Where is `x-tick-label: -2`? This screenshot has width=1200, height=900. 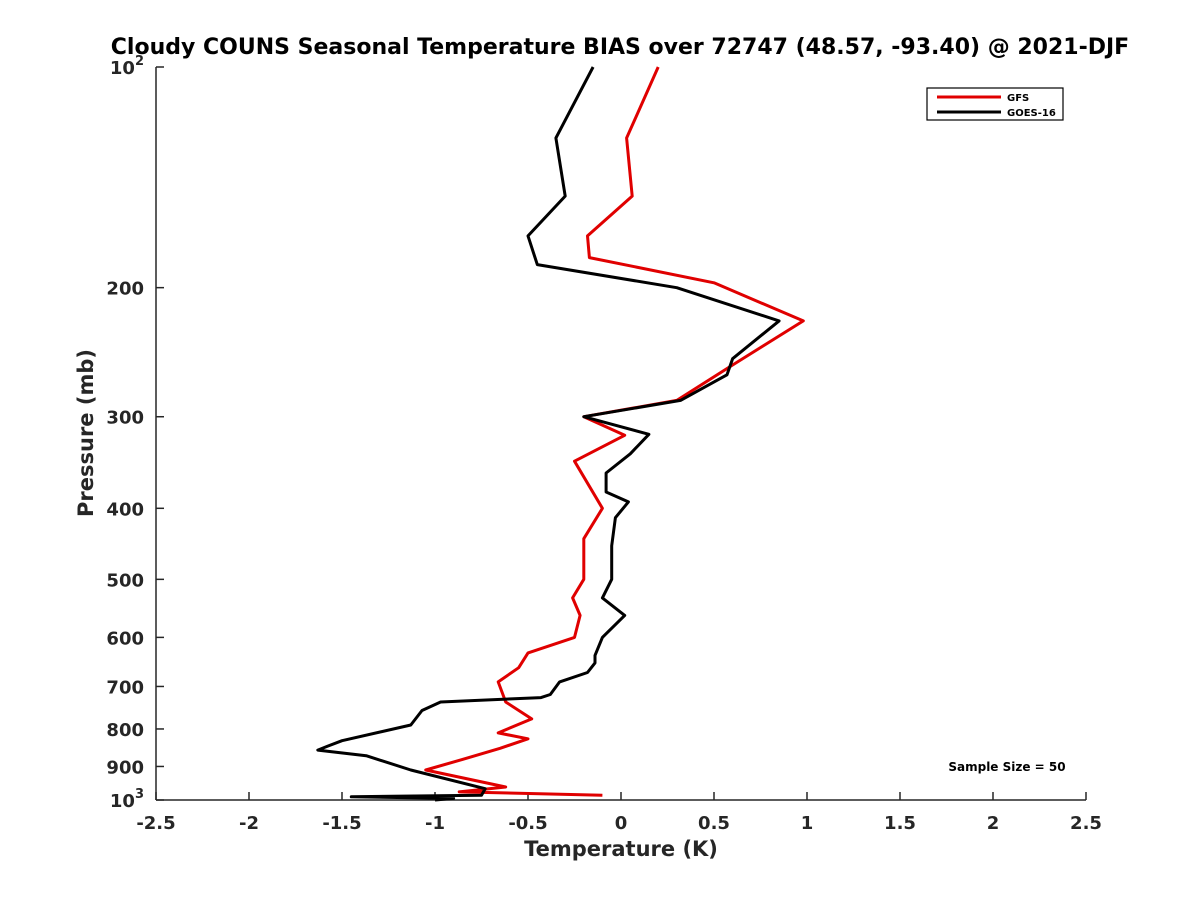 x-tick-label: -2 is located at coordinates (249, 823).